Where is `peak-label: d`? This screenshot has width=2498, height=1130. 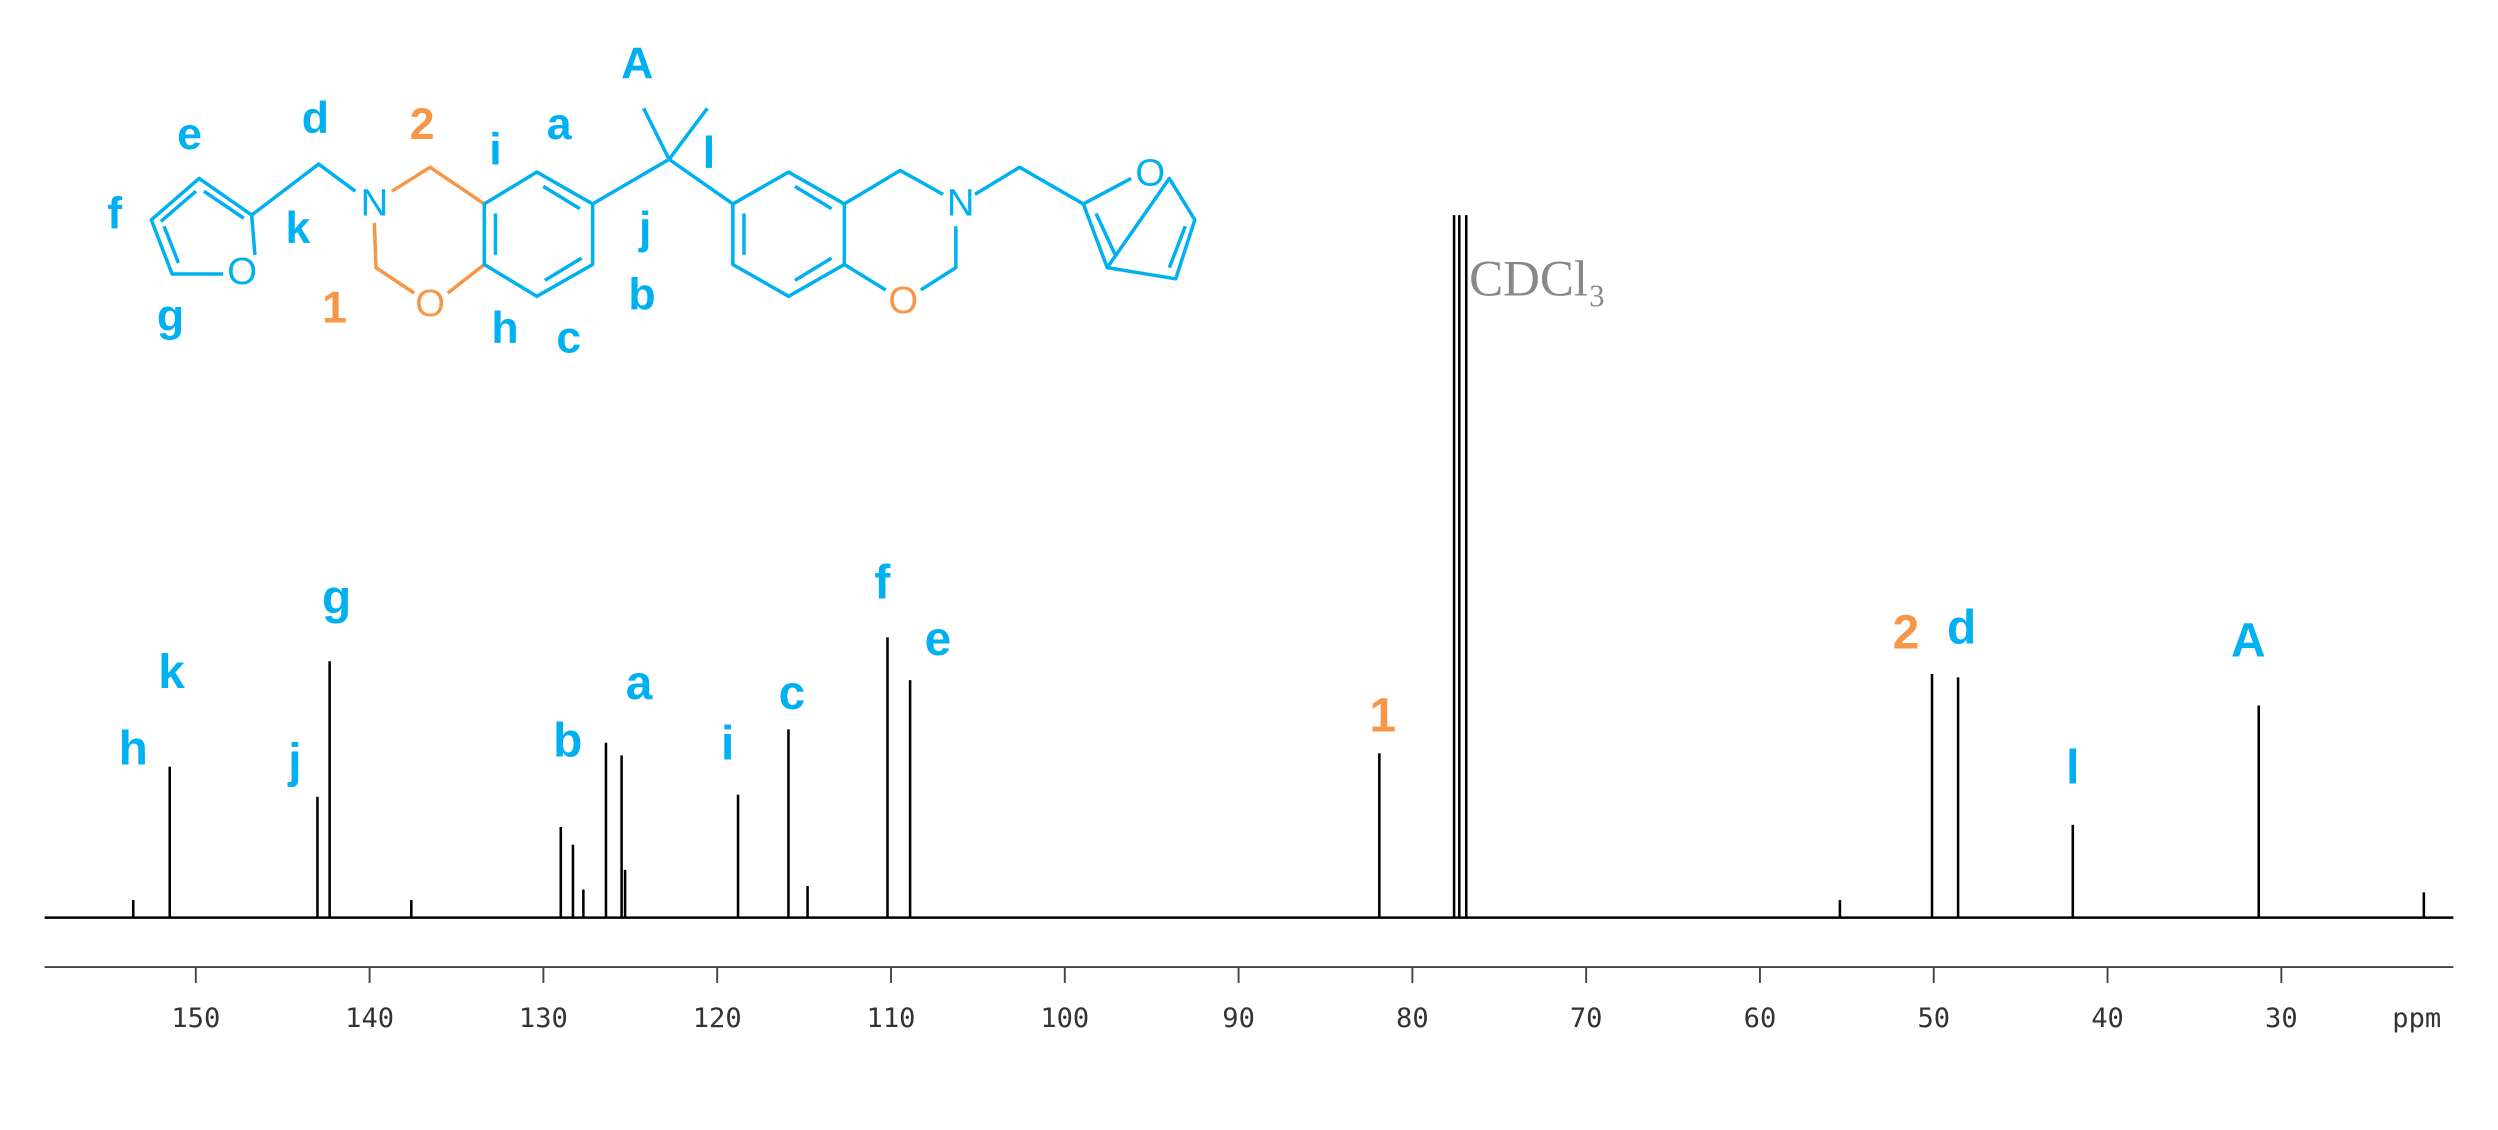 peak-label: d is located at coordinates (1961, 628).